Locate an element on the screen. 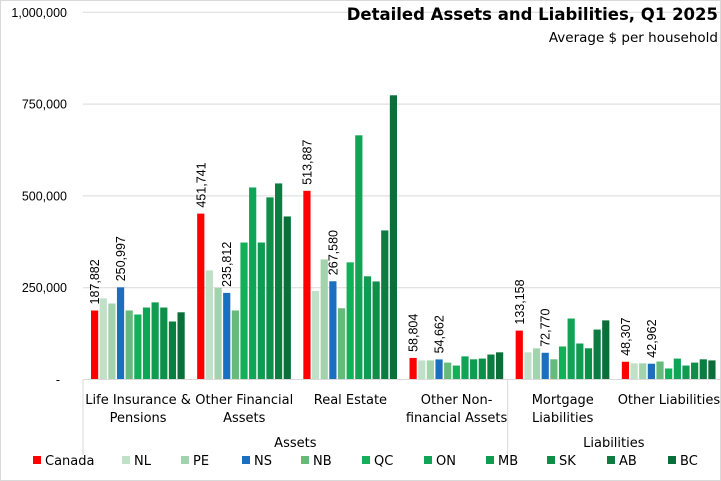 This screenshot has width=721, height=481. y-tick-label: 750,000 is located at coordinates (44, 105).